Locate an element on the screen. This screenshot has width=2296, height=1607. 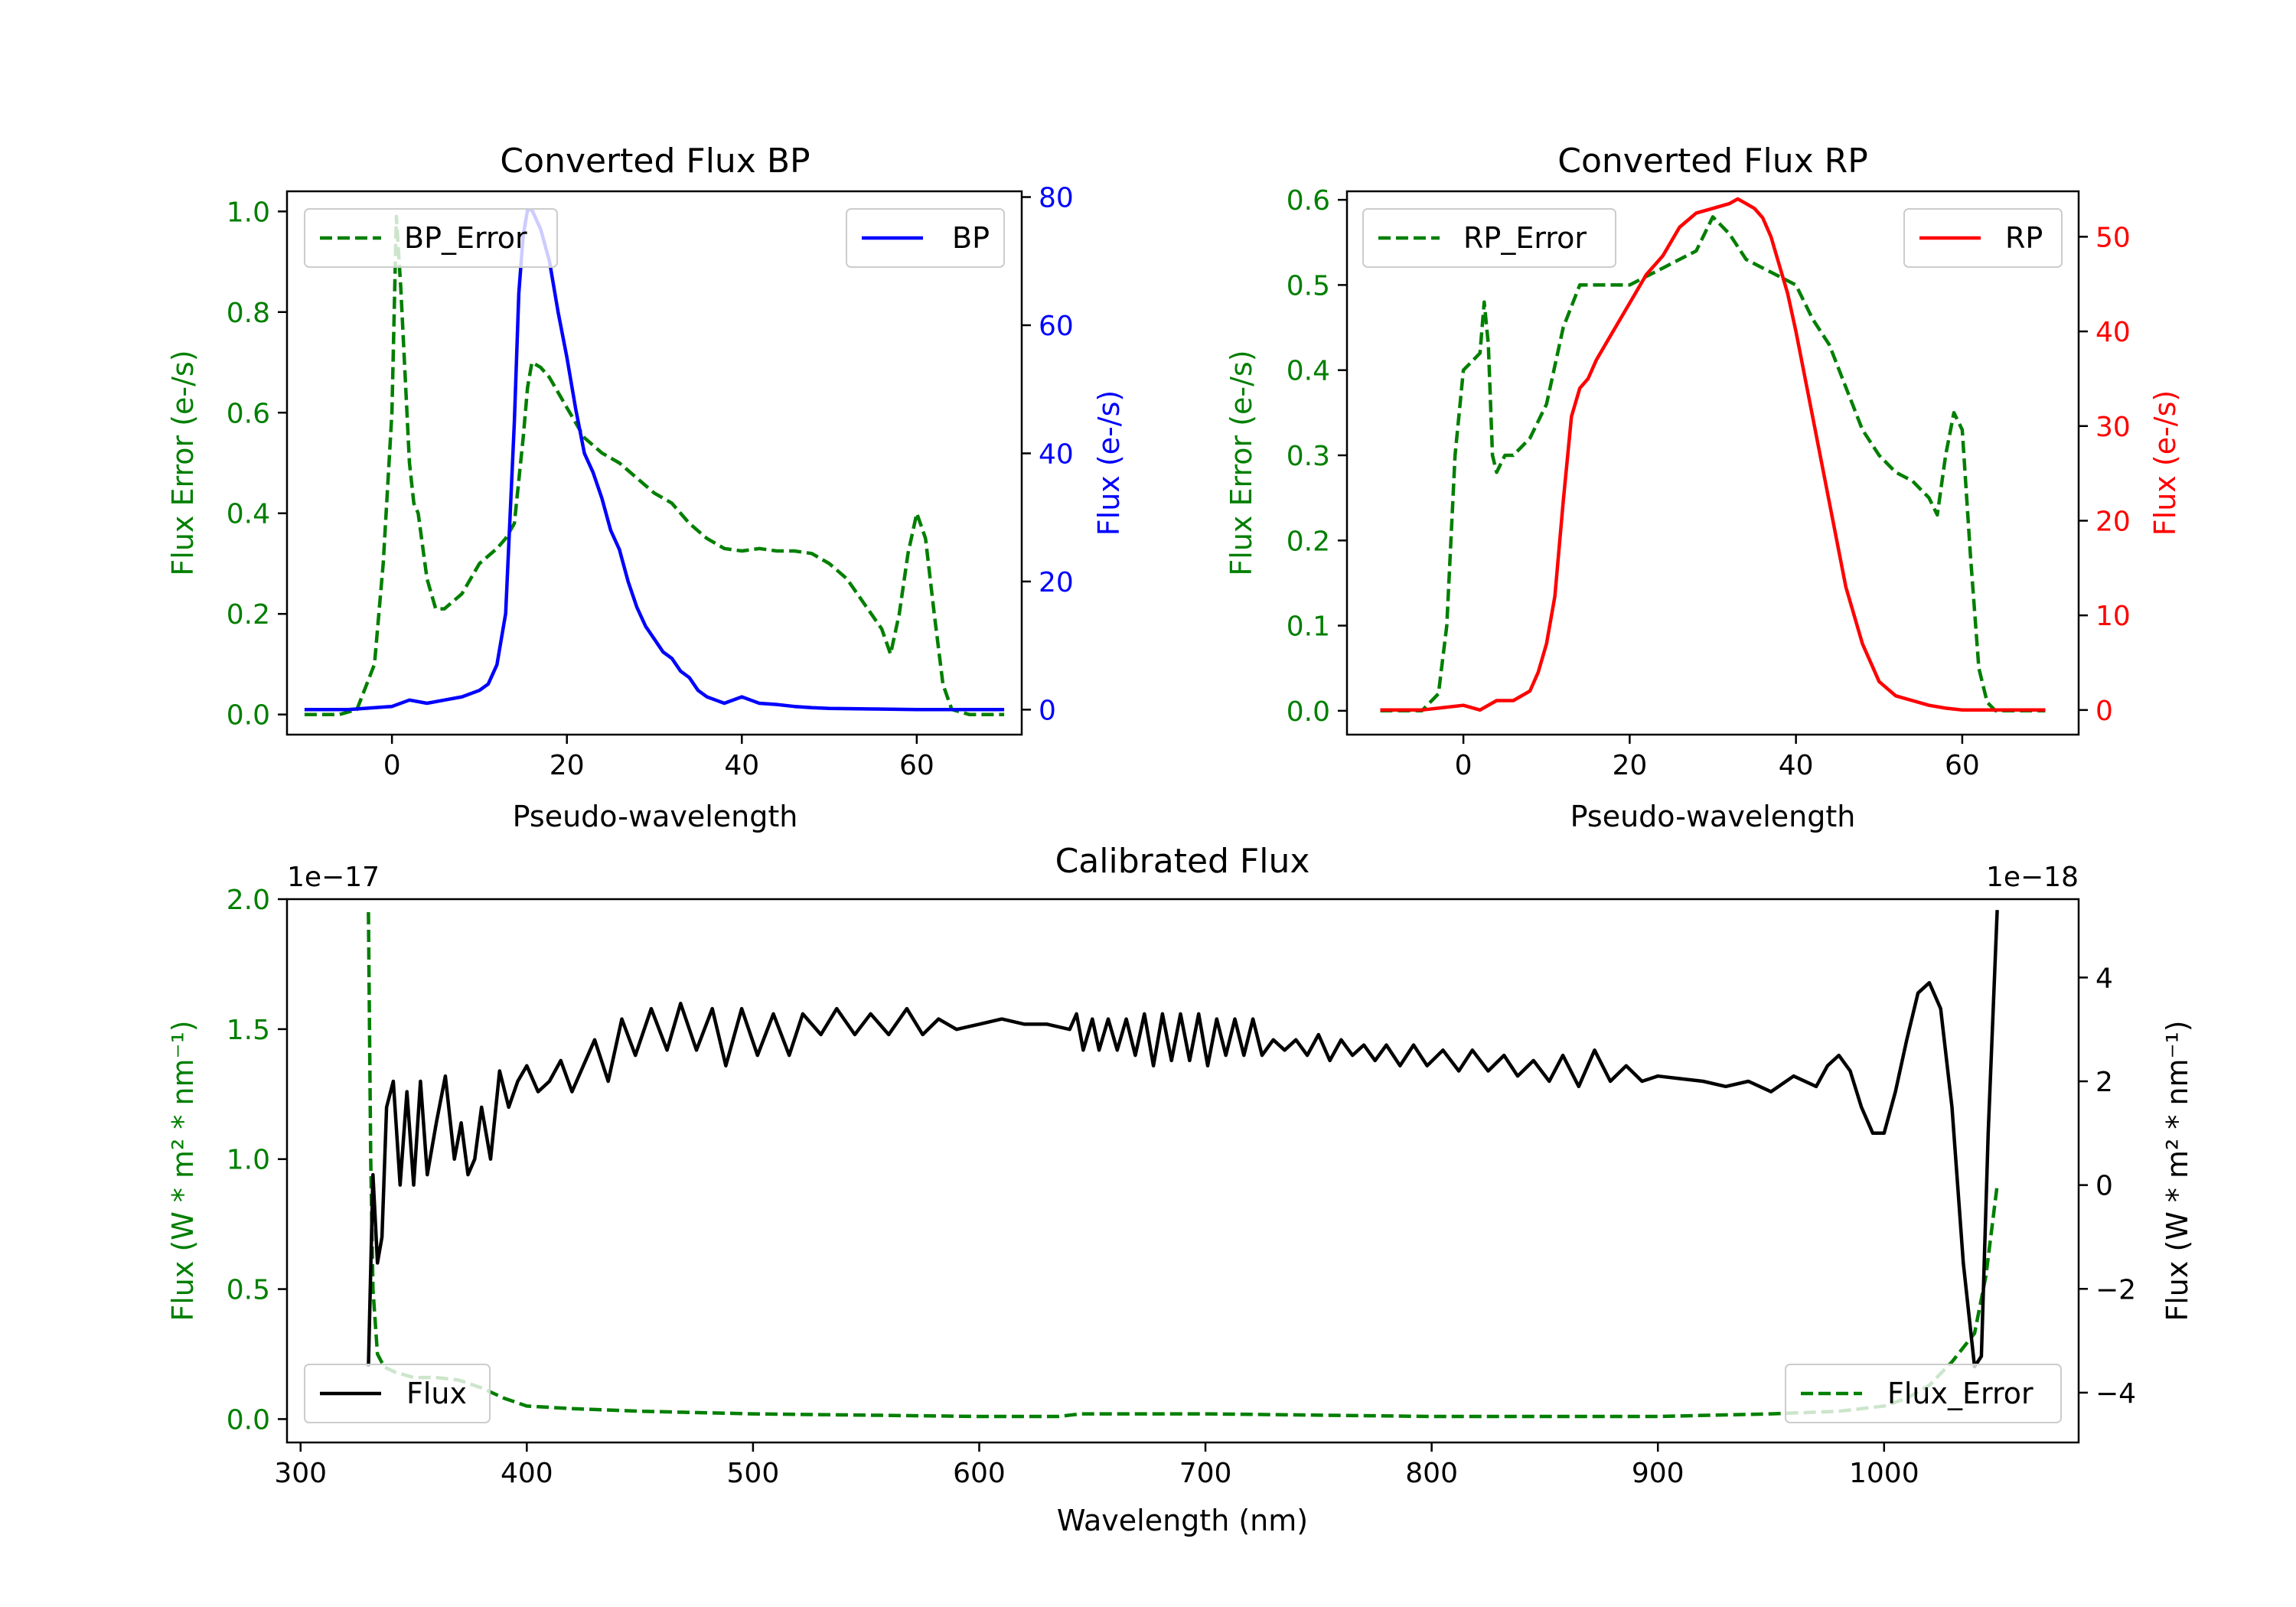
rp-error-legend-label: RP_Error is located at coordinates (1525, 238).